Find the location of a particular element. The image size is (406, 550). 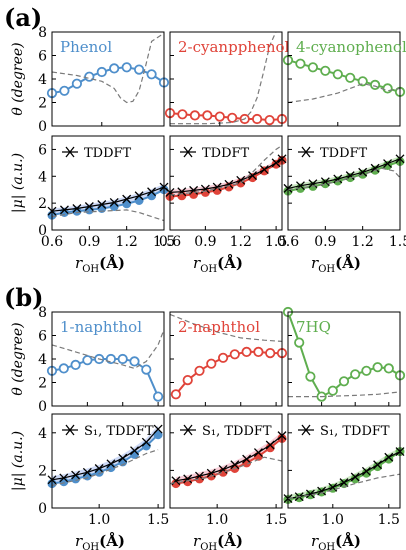

subplot-b-hq7-mu: 1.0 1.5 S₁, TDDFT is located at coordinates (344, 470).